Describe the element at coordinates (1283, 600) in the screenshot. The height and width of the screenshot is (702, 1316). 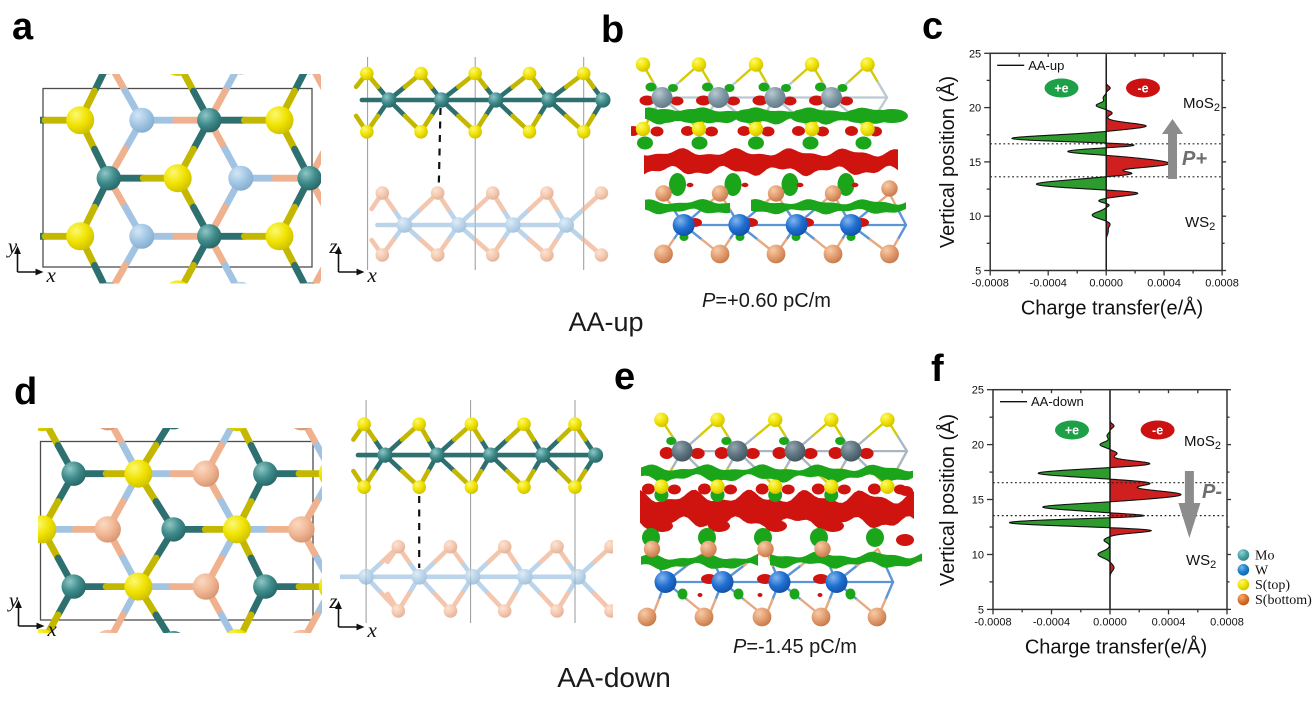
I see `svg-text: S(bottom)` at that location.